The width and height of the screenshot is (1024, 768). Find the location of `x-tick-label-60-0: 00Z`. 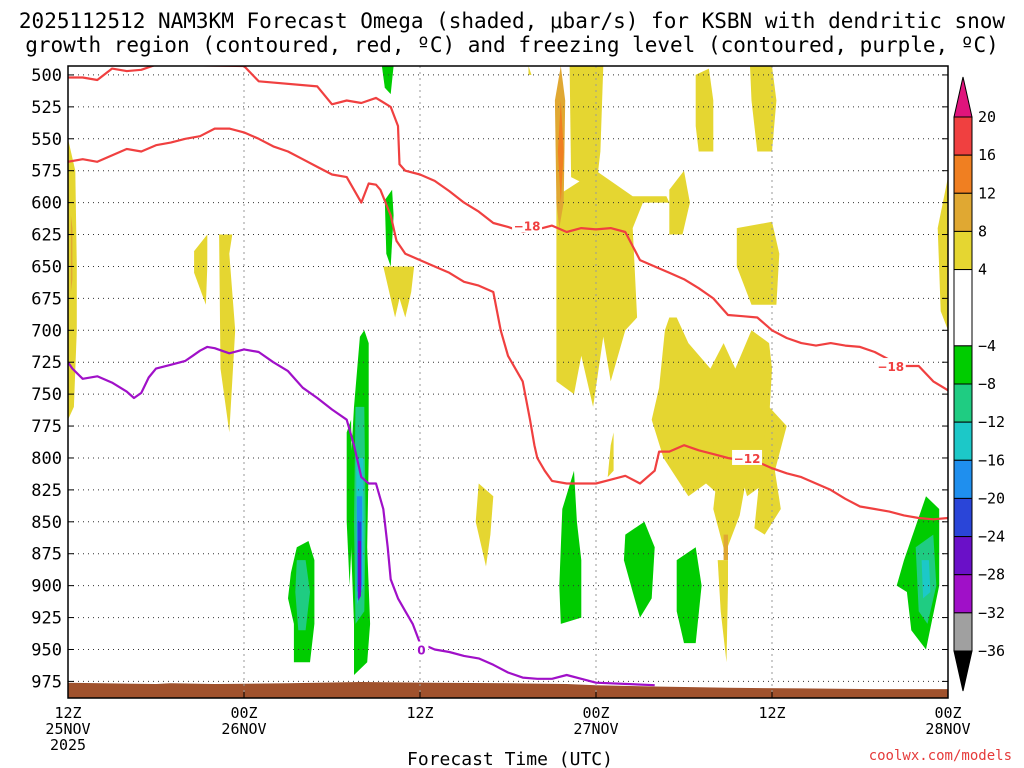

x-tick-label-60-0: 00Z is located at coordinates (947, 713).